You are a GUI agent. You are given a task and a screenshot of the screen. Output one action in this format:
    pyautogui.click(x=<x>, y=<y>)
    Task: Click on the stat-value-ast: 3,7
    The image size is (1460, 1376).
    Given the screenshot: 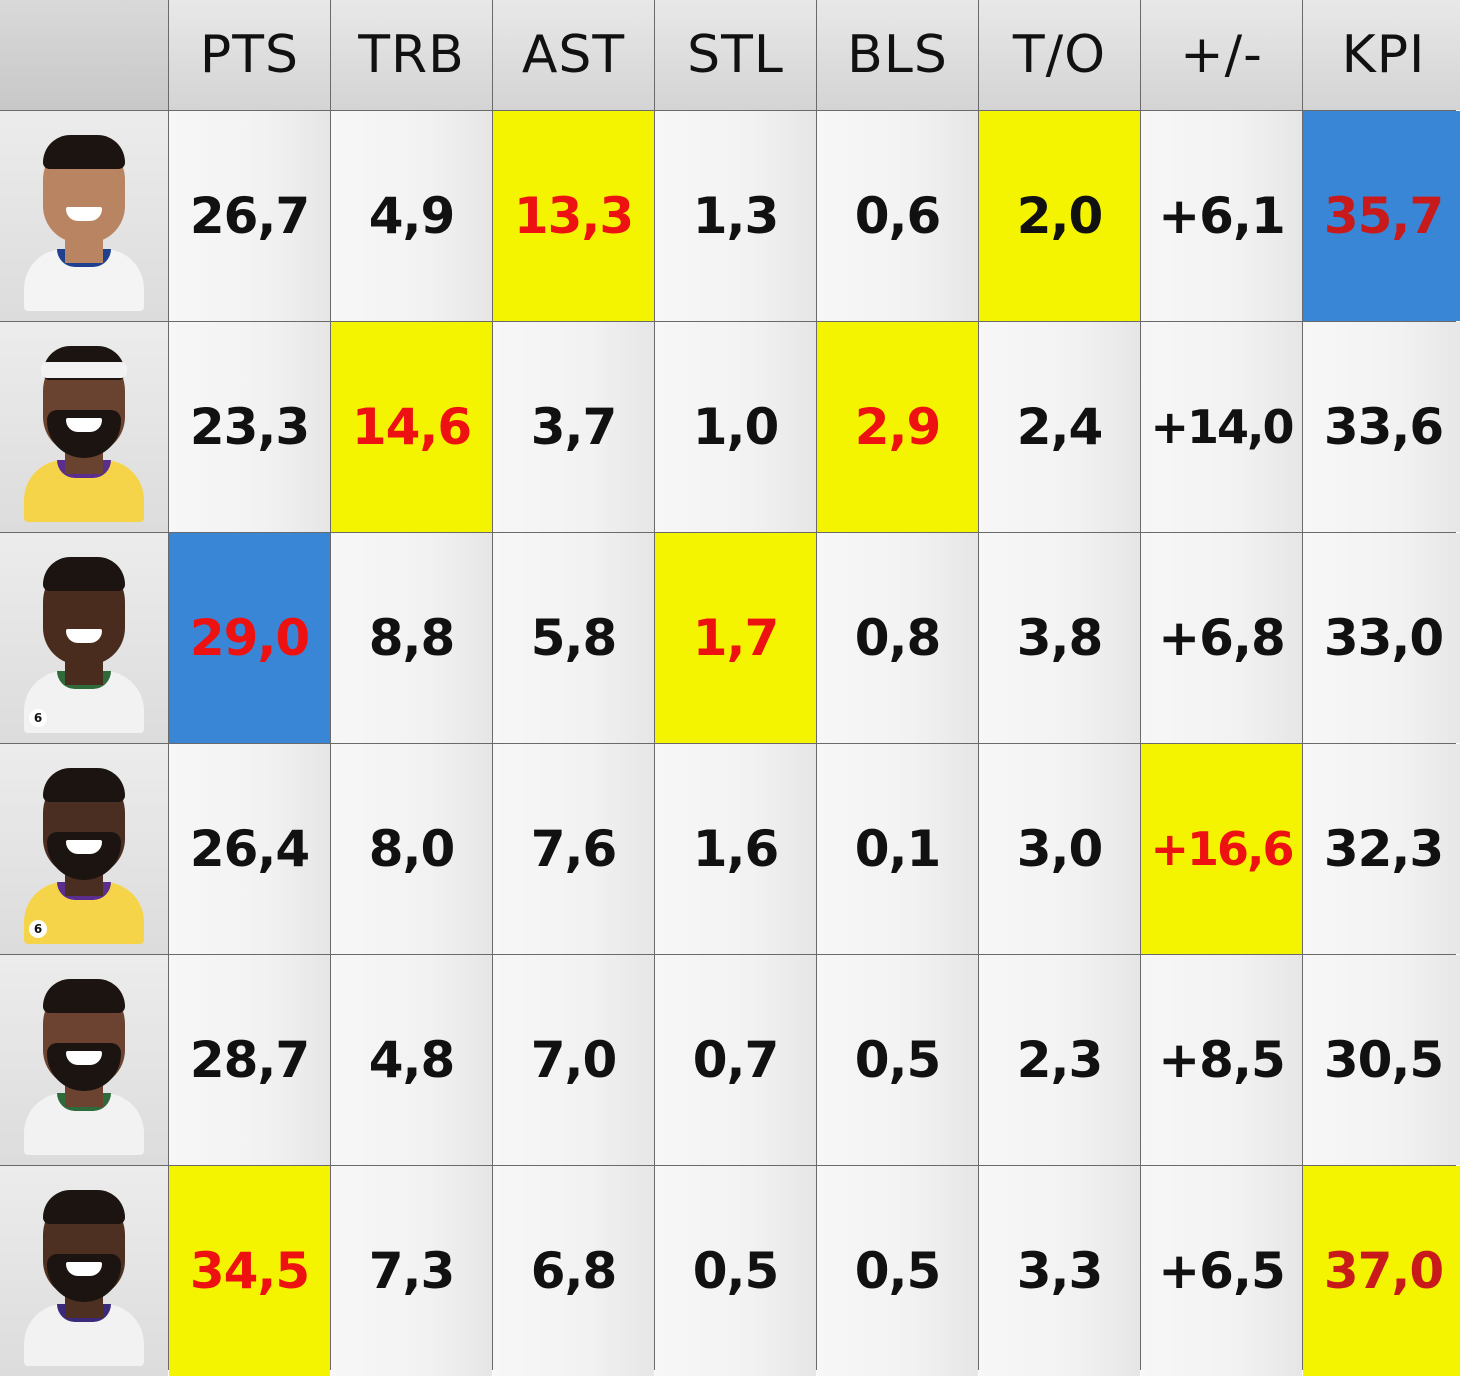 What is the action you would take?
    pyautogui.click(x=573, y=427)
    